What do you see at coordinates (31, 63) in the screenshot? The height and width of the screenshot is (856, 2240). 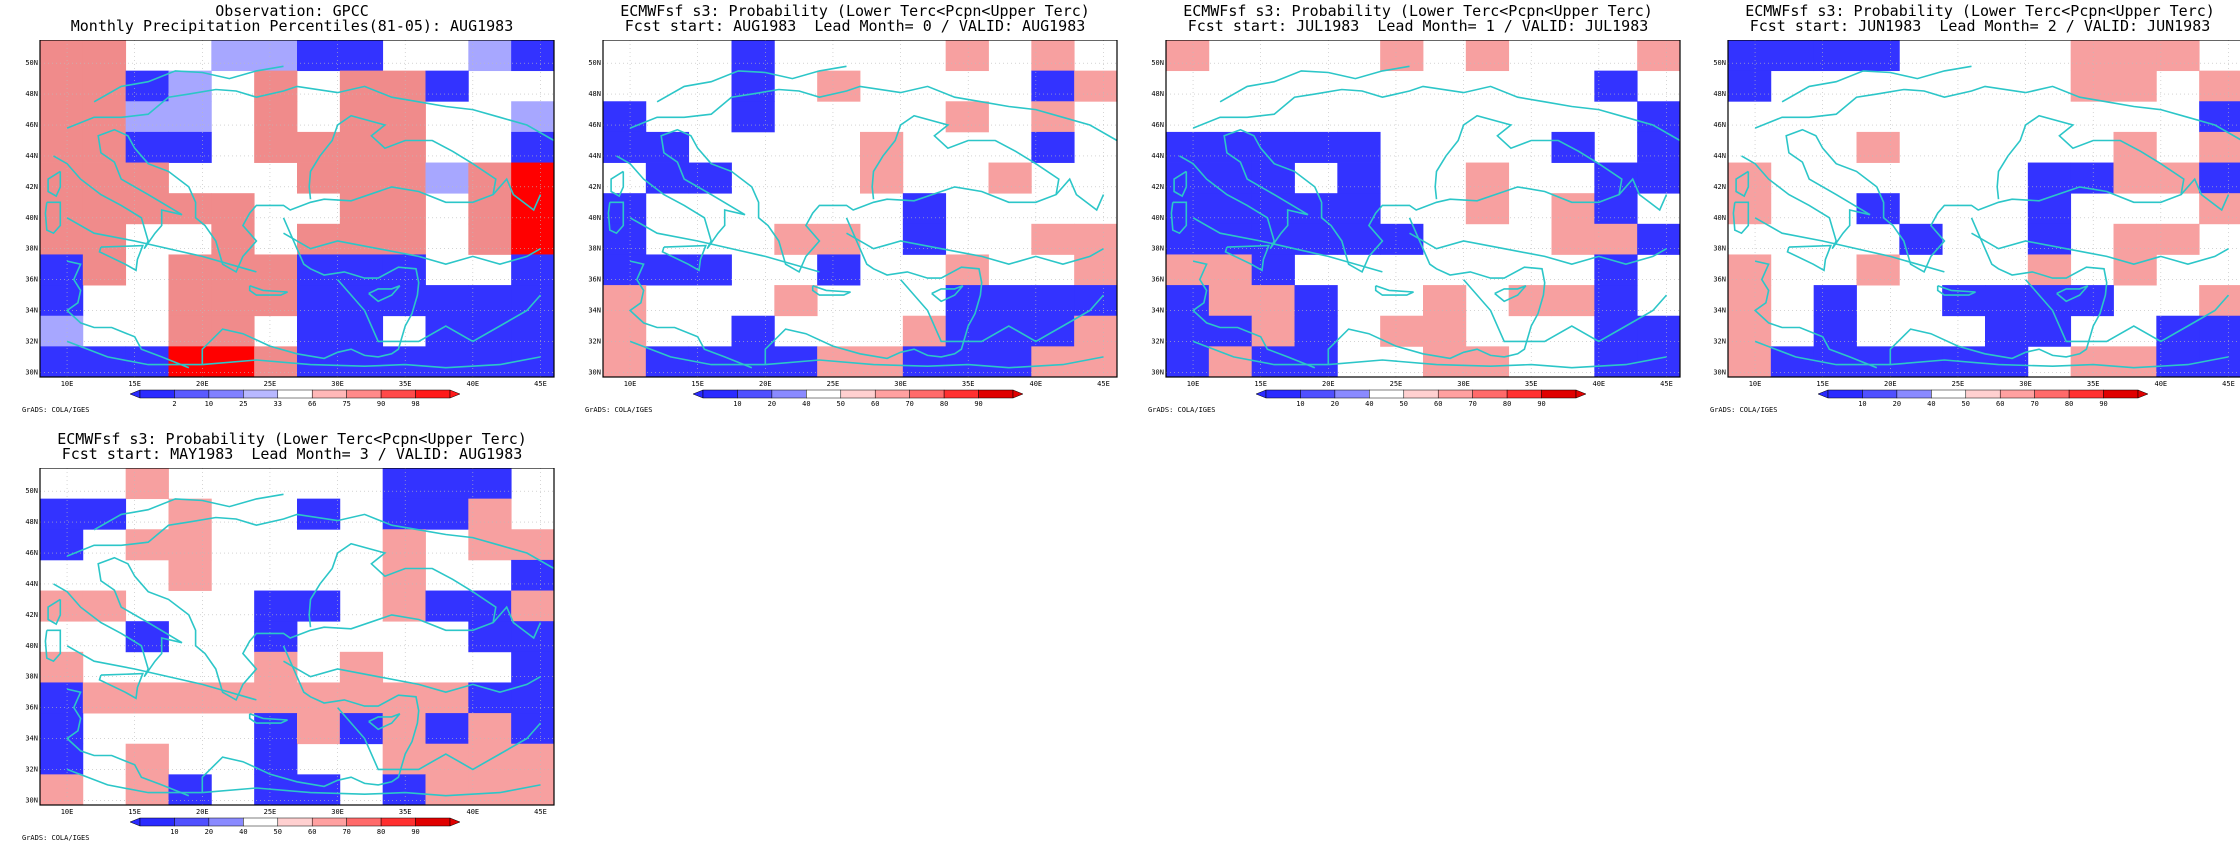 I see `lat-tick-label: 50N` at bounding box center [31, 63].